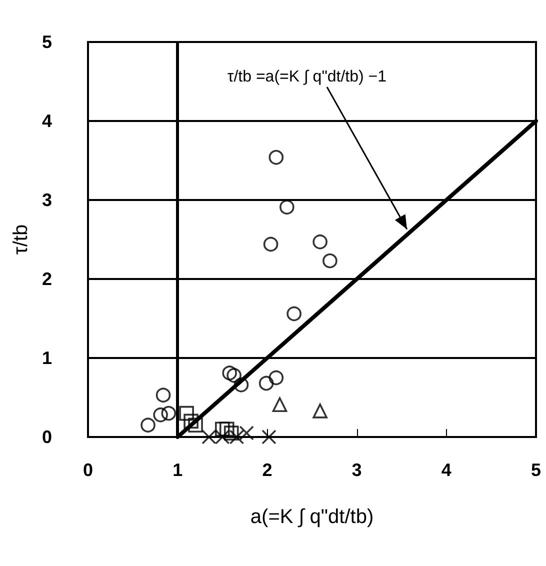 Image resolution: width=546 pixels, height=566 pixels. I want to click on y-tick-label: 3, so click(47, 200).